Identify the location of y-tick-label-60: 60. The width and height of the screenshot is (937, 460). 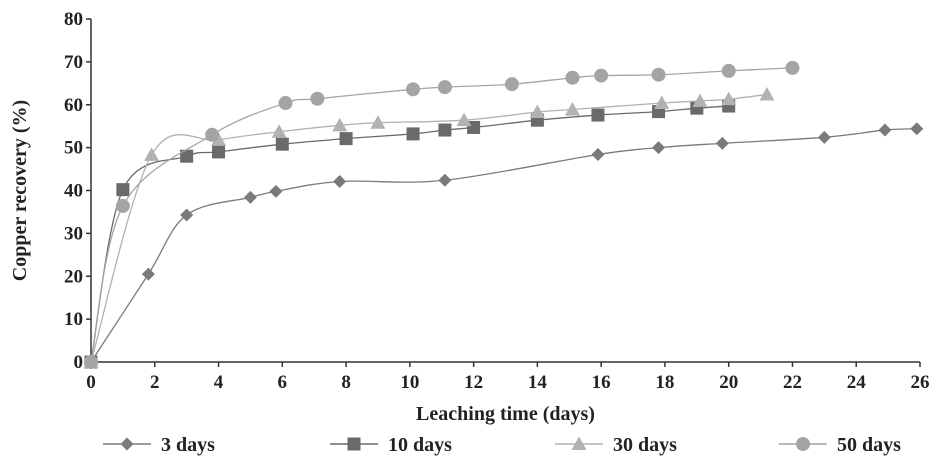
(73, 105).